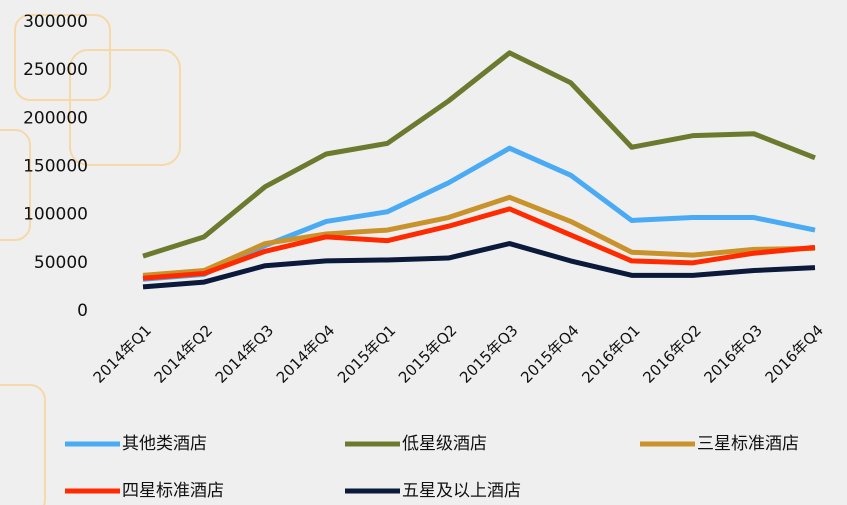 The image size is (847, 505). I want to click on y-tick-label: 300000, so click(55, 22).